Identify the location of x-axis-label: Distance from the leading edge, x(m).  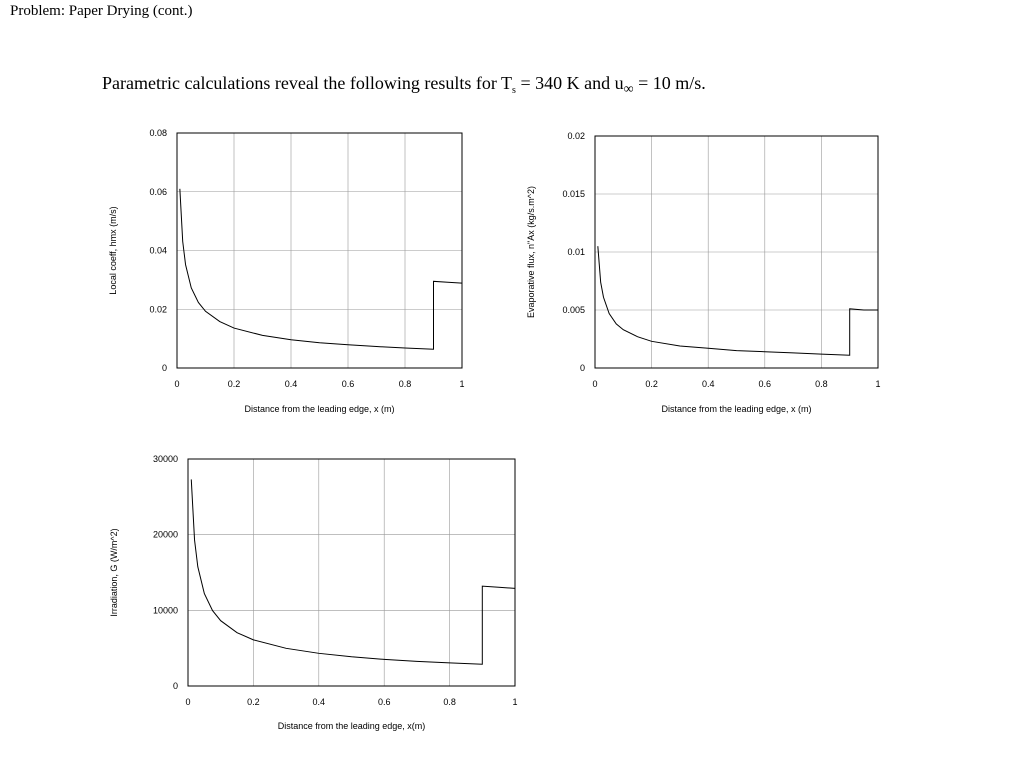
(352, 726).